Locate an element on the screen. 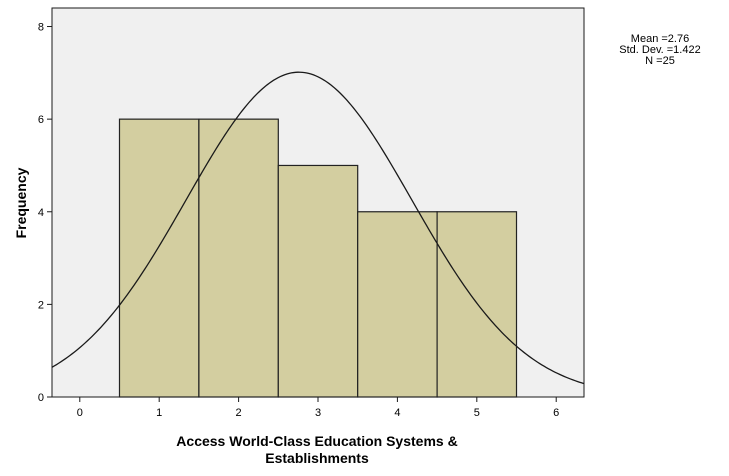  y-axis-label: Frequency is located at coordinates (21, 202).